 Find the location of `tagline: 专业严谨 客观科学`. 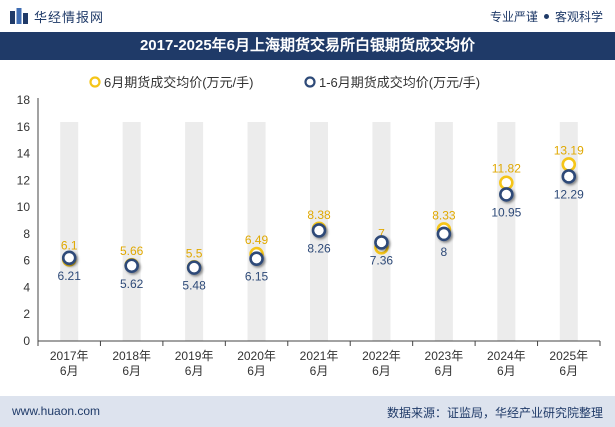

tagline: 专业严谨 客观科学 is located at coordinates (546, 16).